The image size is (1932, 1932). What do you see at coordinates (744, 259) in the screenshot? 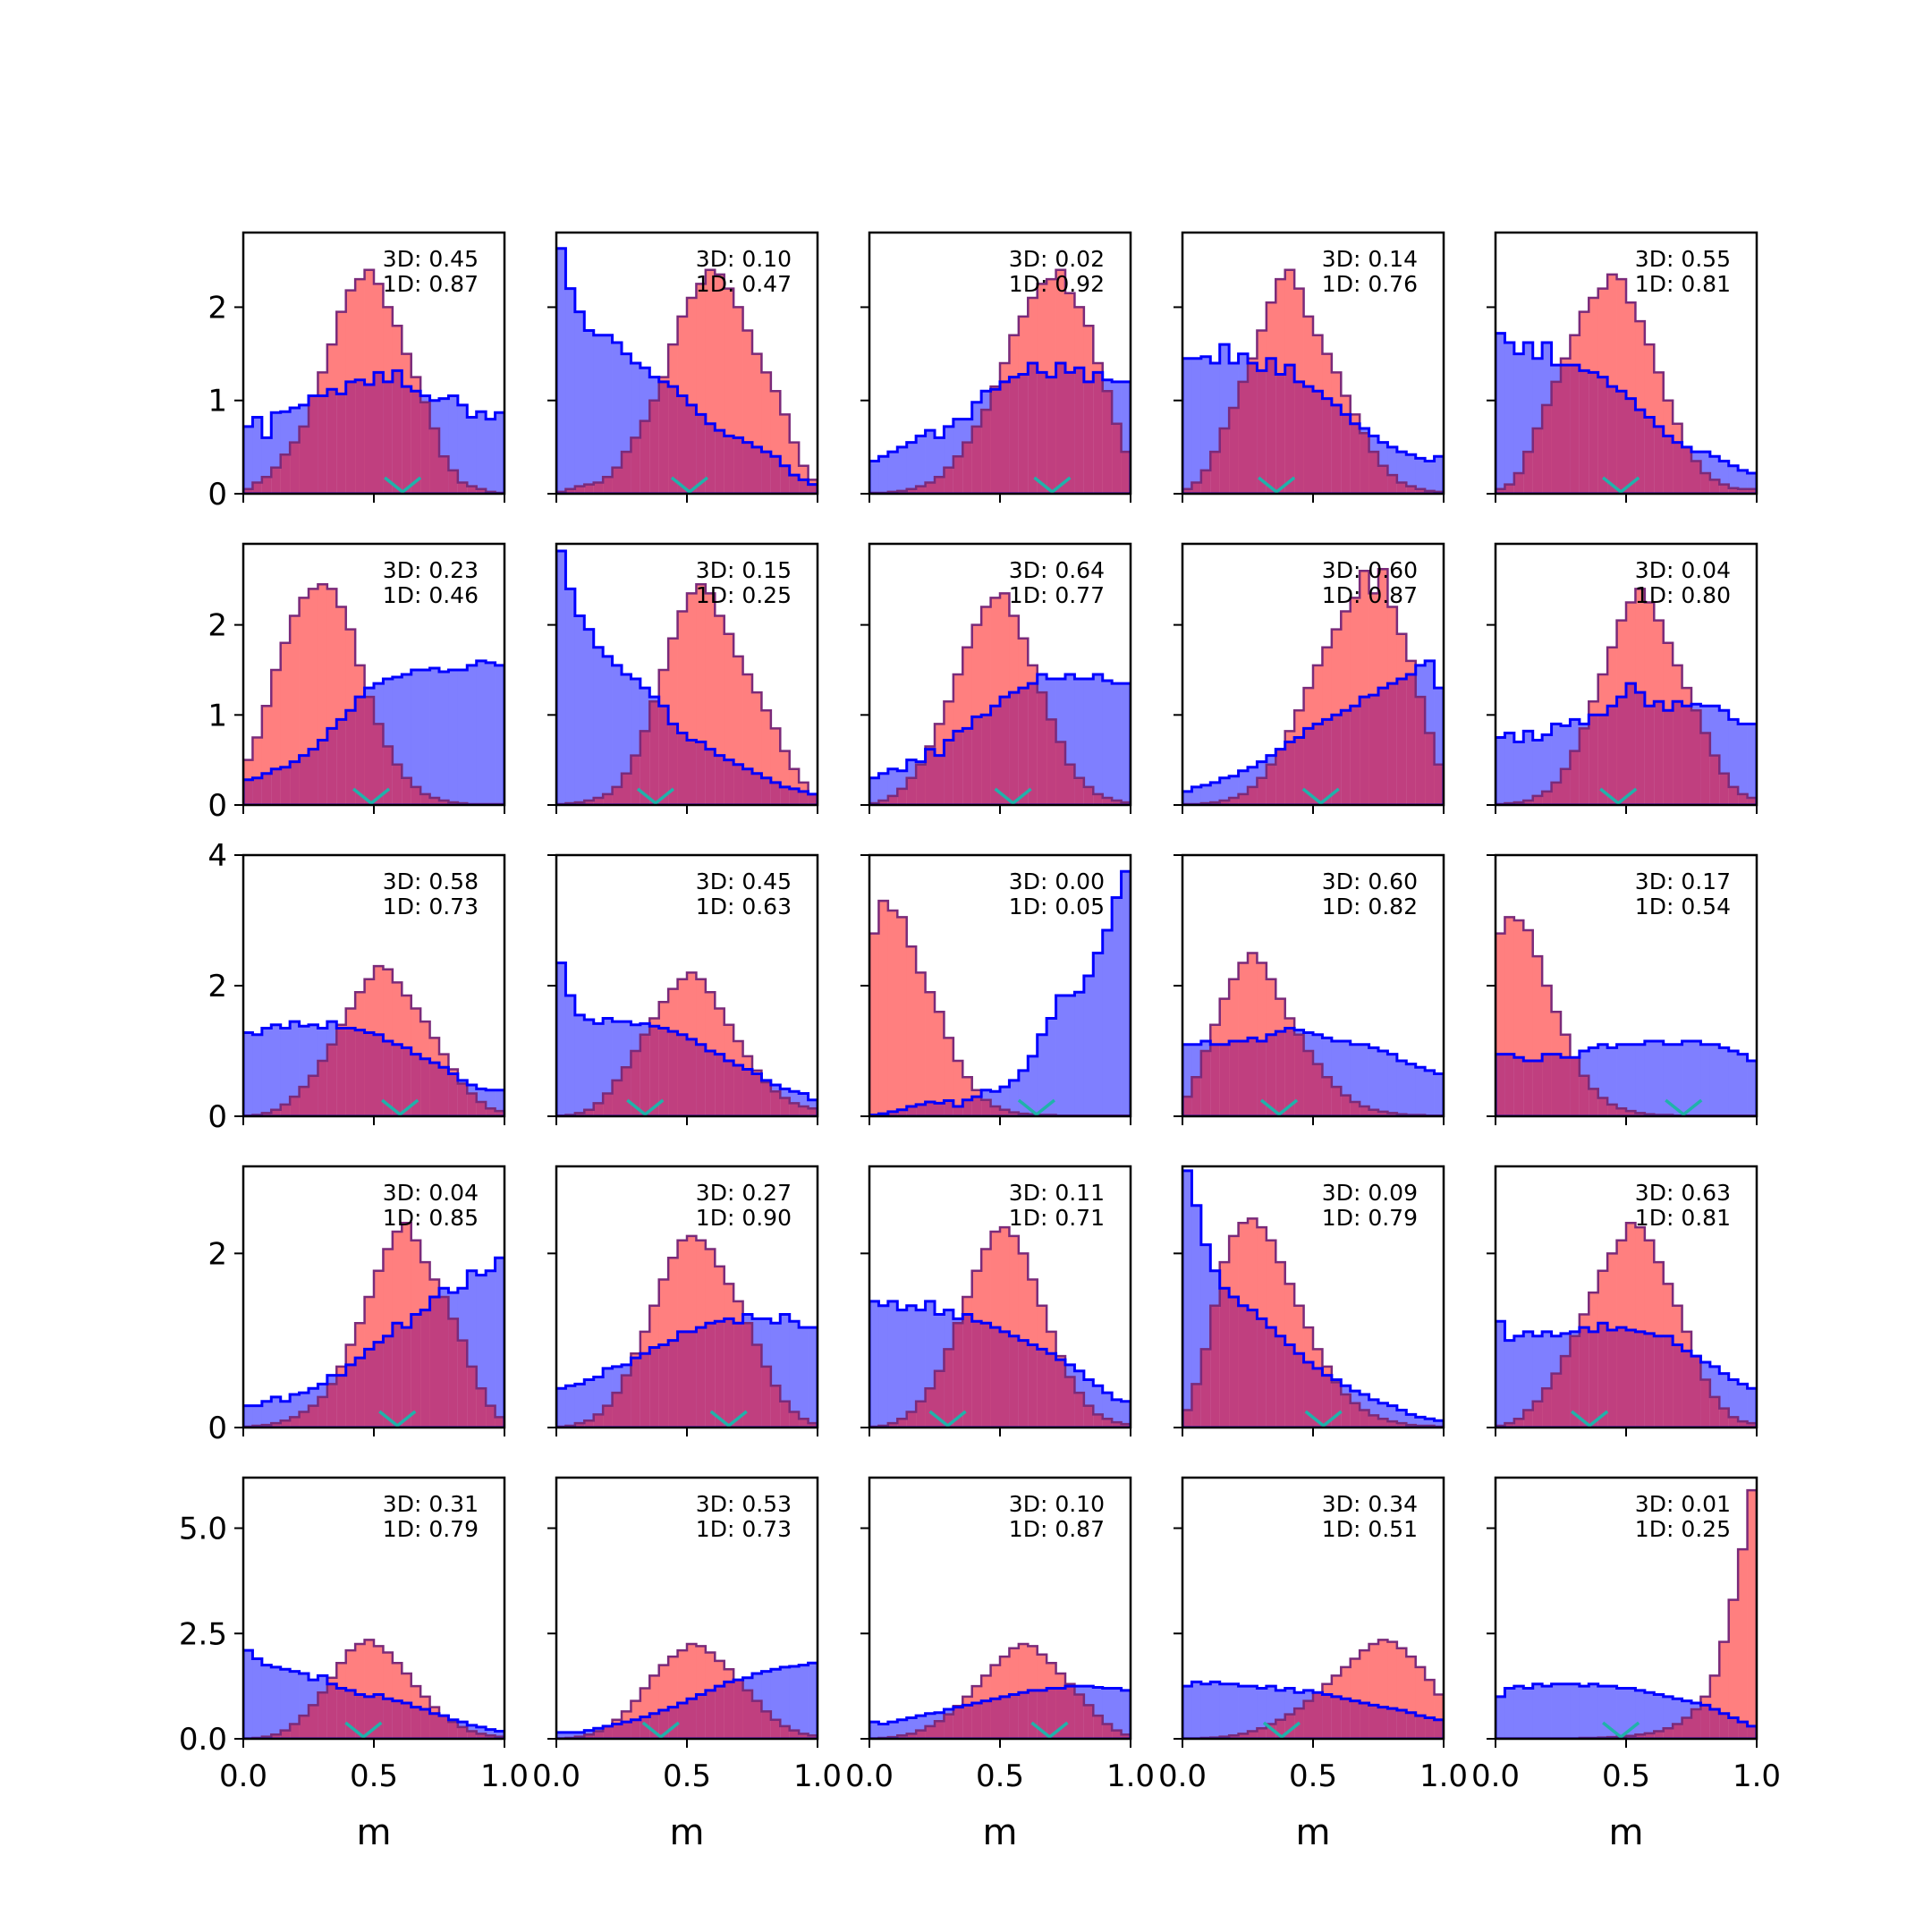
I see `annotation-3d: 3D: 0.10` at bounding box center [744, 259].